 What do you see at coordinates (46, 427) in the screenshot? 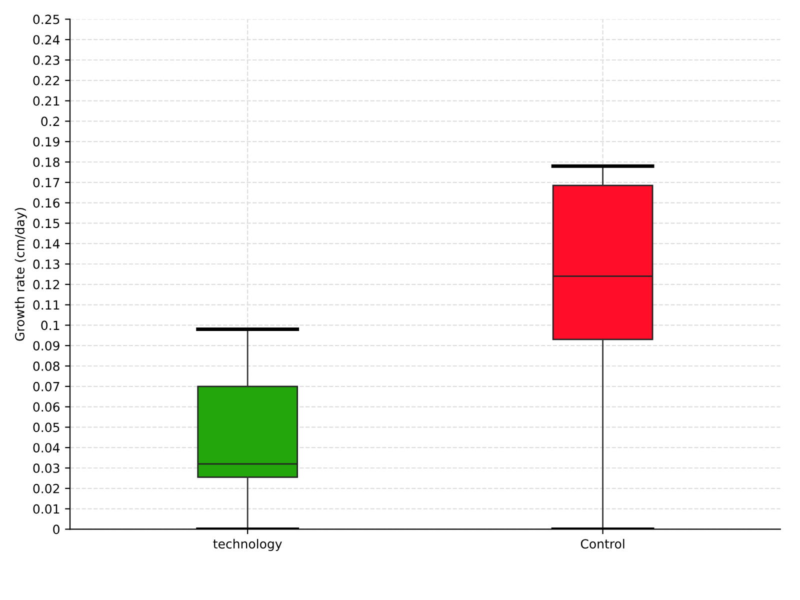
I see `y-tick-label: 0.05` at bounding box center [46, 427].